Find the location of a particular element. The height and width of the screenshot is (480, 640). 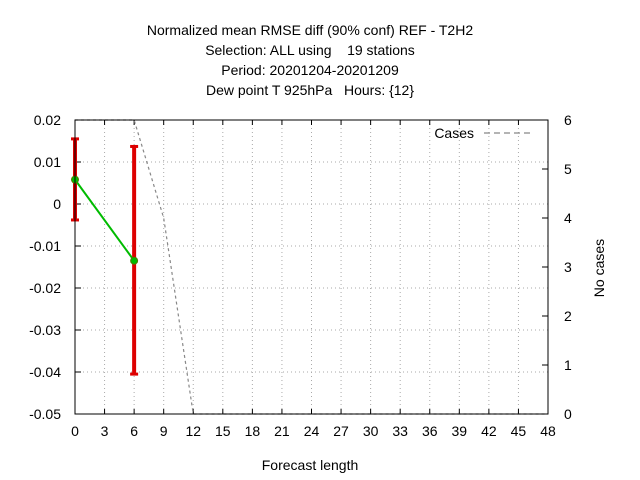

x-tick-label: 45 is located at coordinates (519, 431).